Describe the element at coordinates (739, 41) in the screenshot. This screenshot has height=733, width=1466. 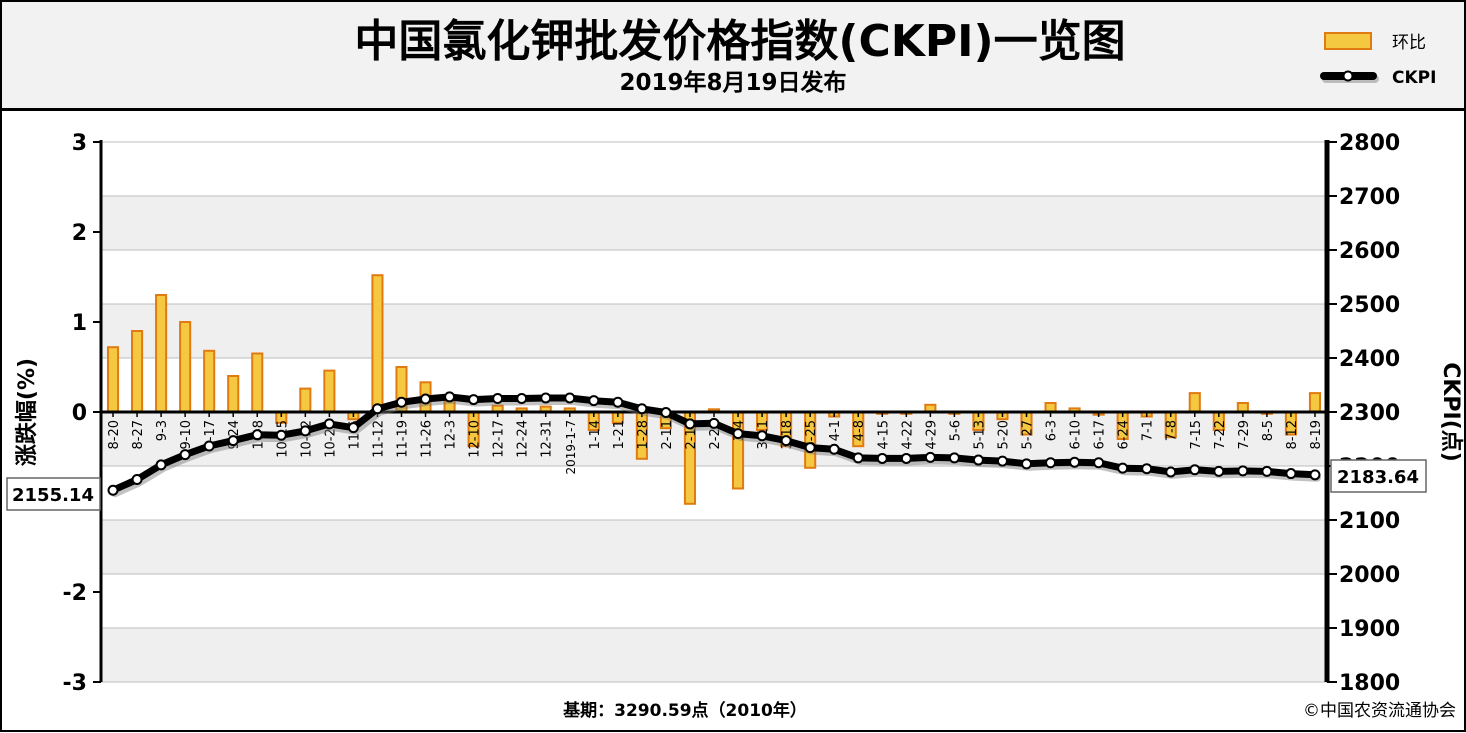
I see `chart-title: 中国氯化钾批发价格指数(CKPI)一览图` at that location.